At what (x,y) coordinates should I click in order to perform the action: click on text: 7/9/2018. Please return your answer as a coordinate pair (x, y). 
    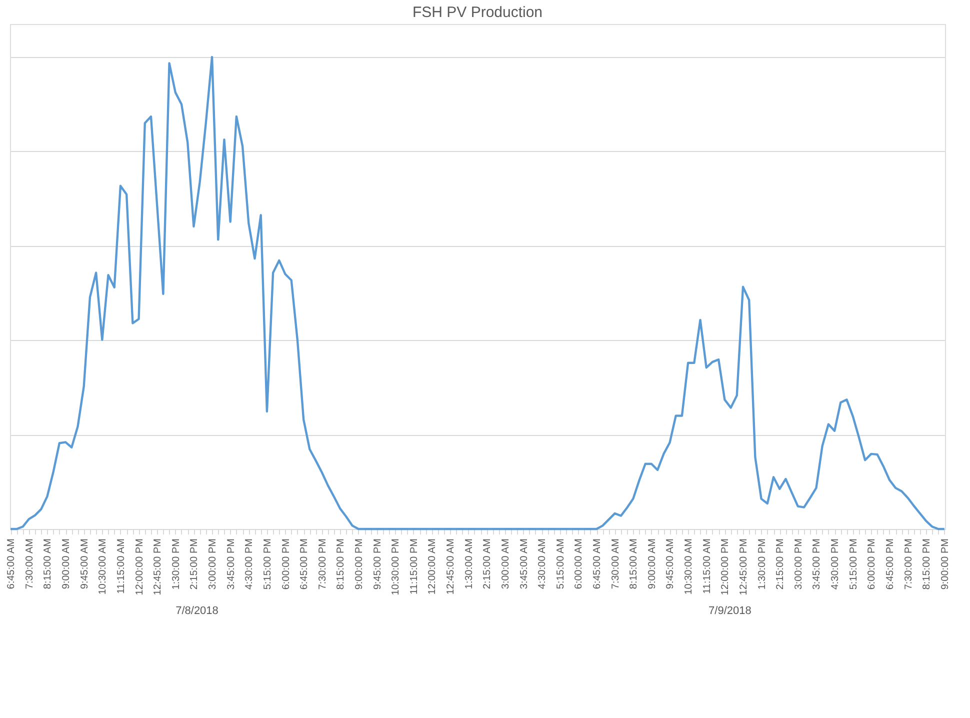
    Looking at the image, I should click on (730, 611).